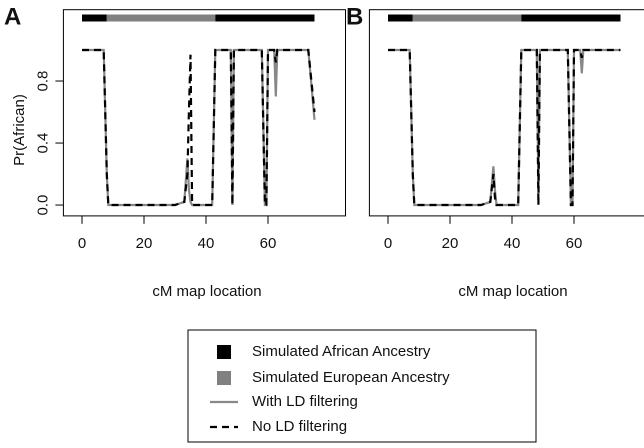 The image size is (644, 448). I want to click on legend-label: Simulated European Ancestry, so click(351, 377).